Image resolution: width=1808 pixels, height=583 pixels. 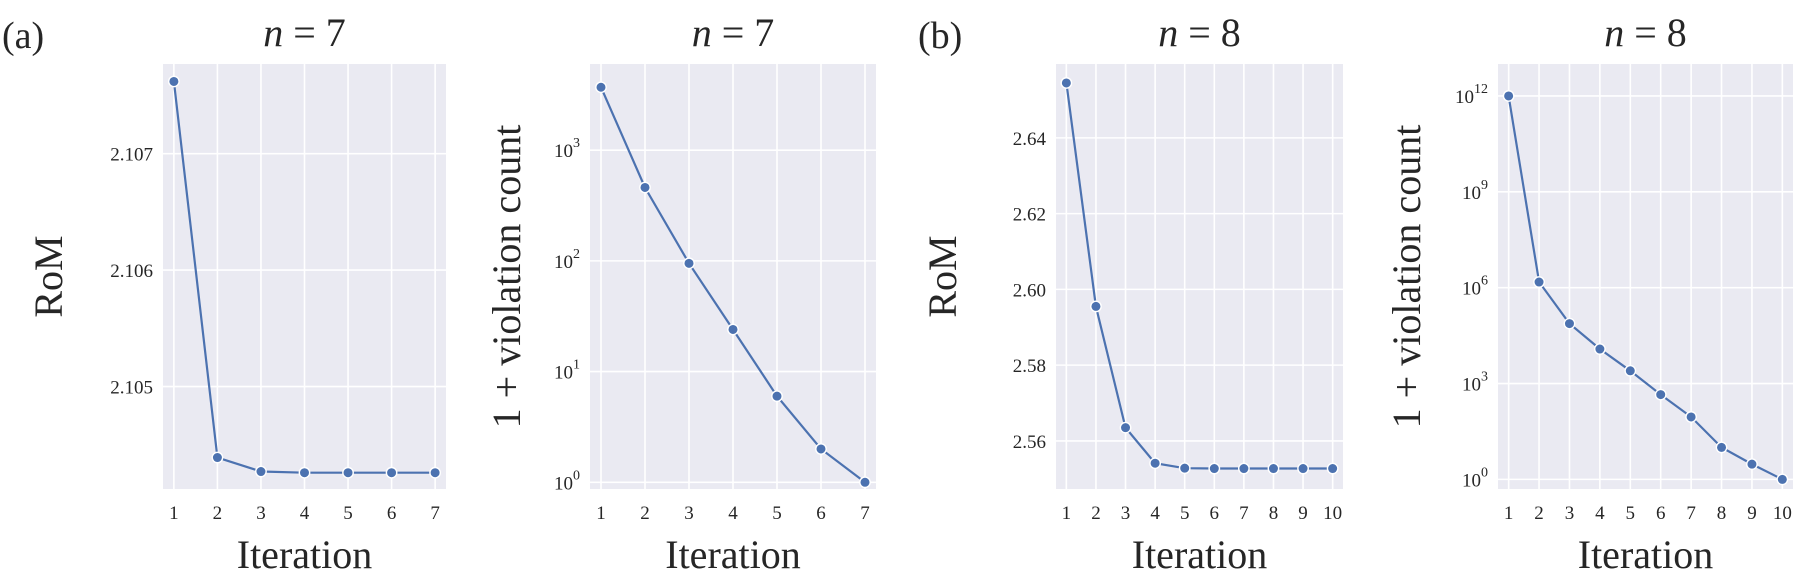 What do you see at coordinates (1029, 442) in the screenshot?
I see `y-tick-label: 2.56` at bounding box center [1029, 442].